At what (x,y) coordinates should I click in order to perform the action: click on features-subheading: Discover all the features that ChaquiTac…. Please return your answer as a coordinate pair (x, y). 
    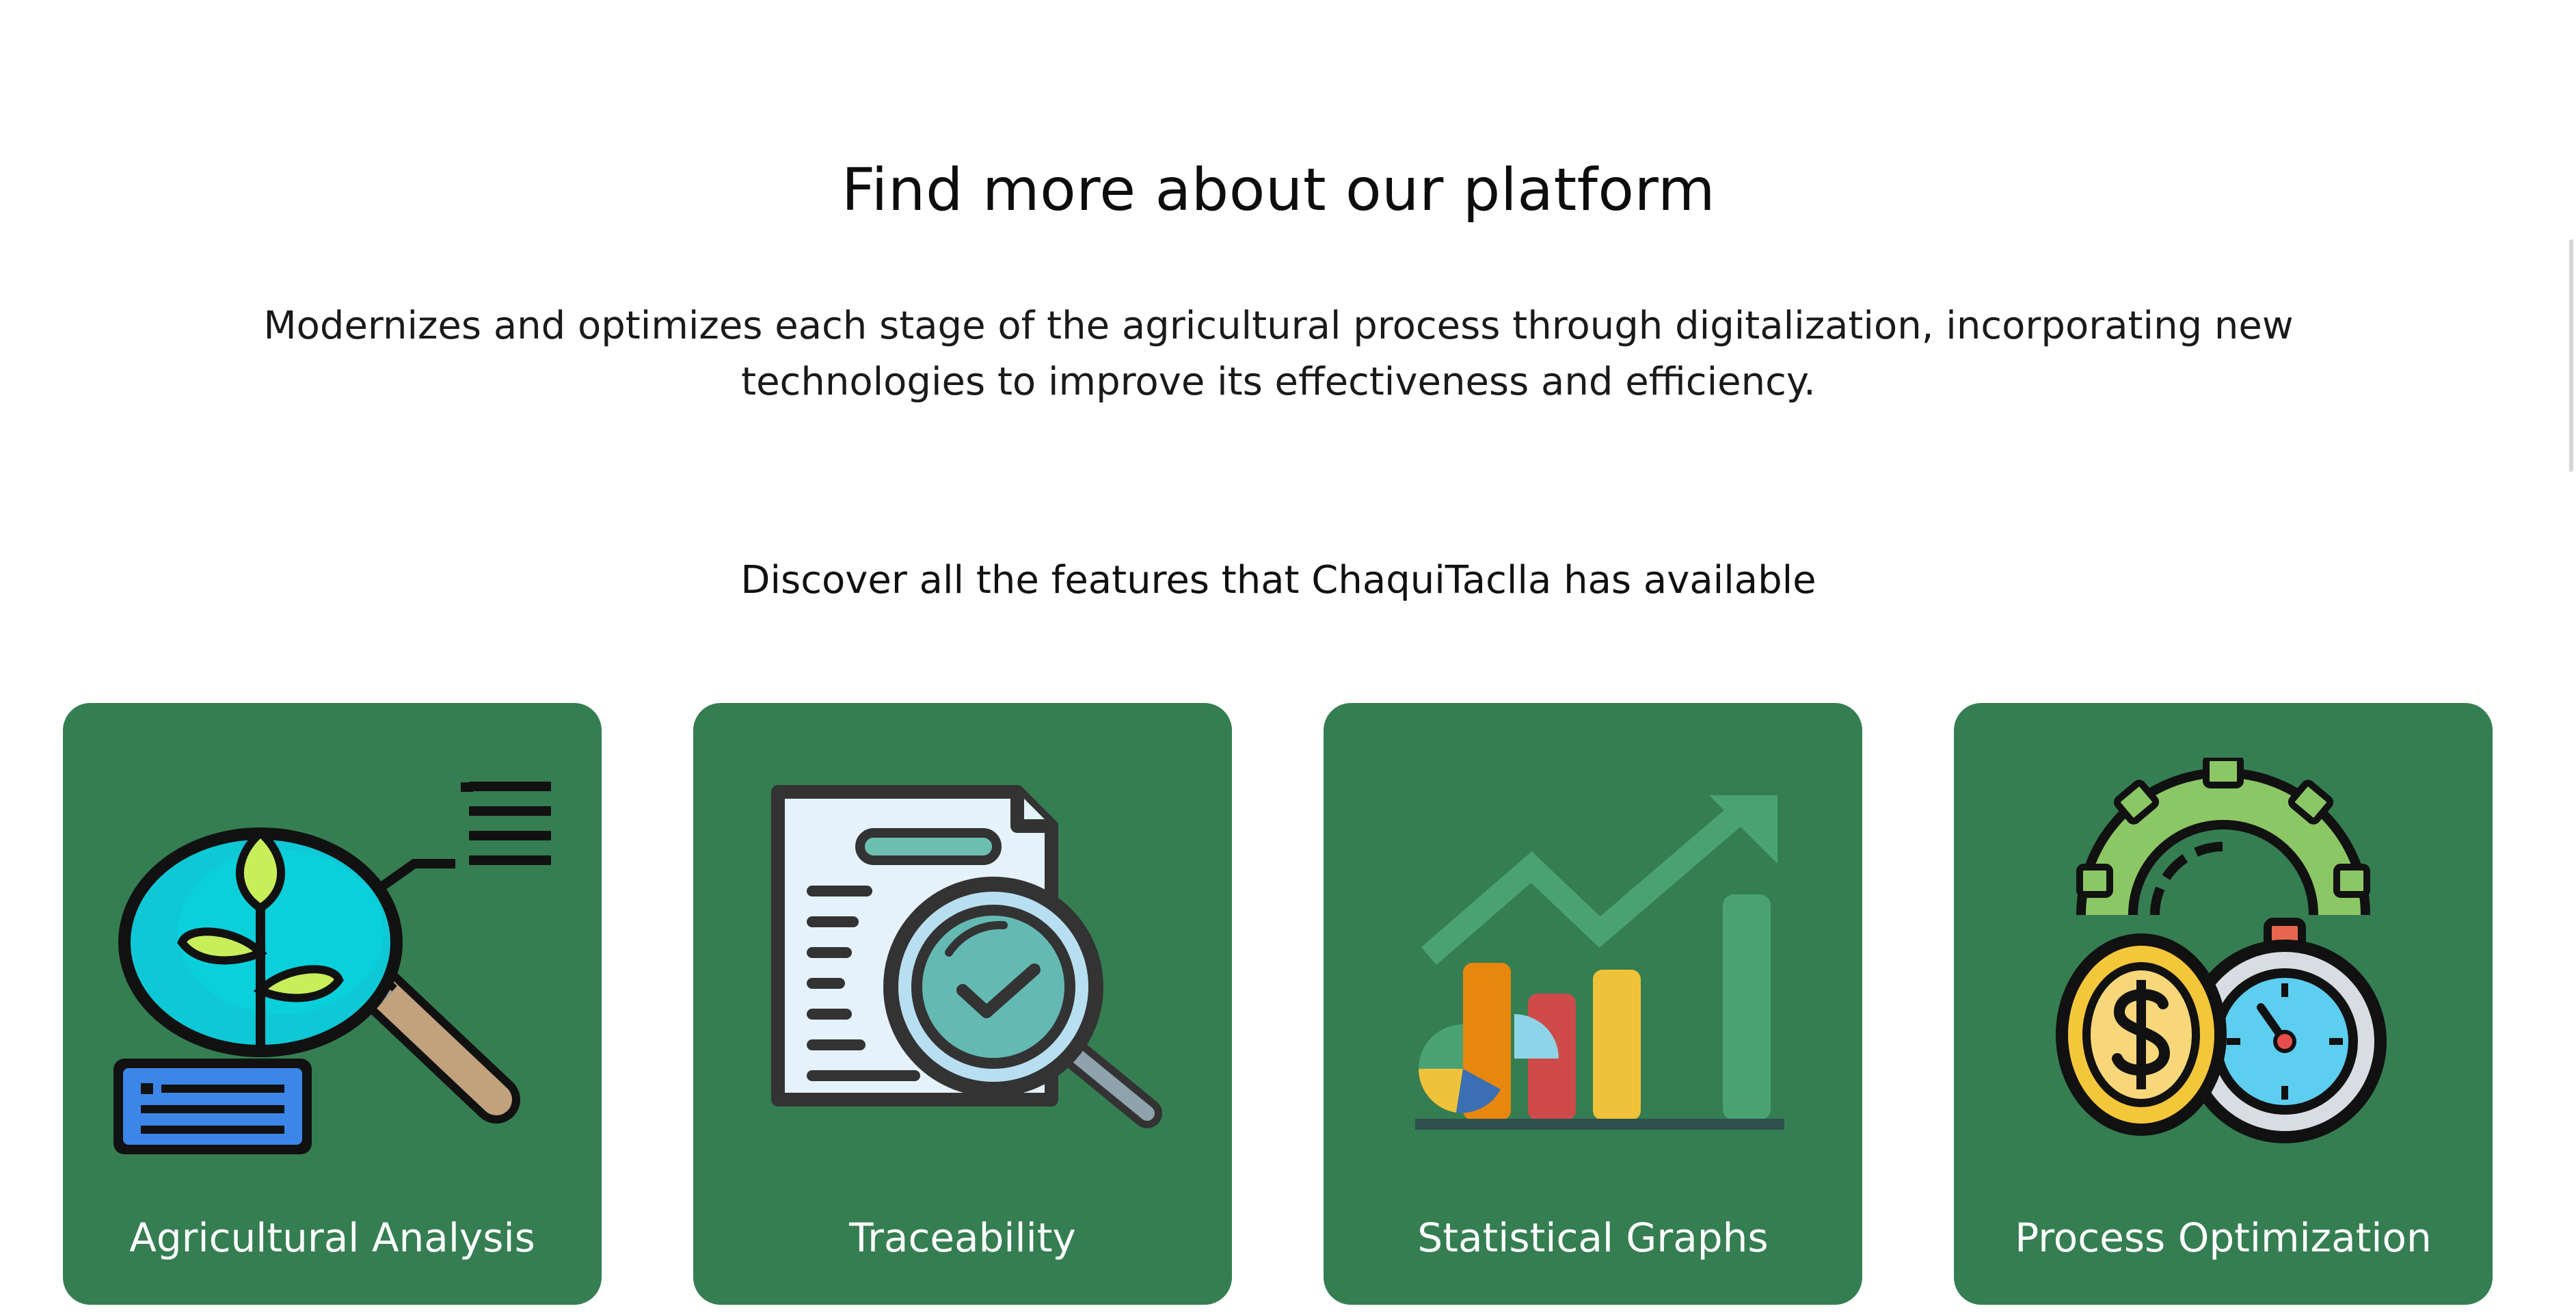
    Looking at the image, I should click on (1278, 581).